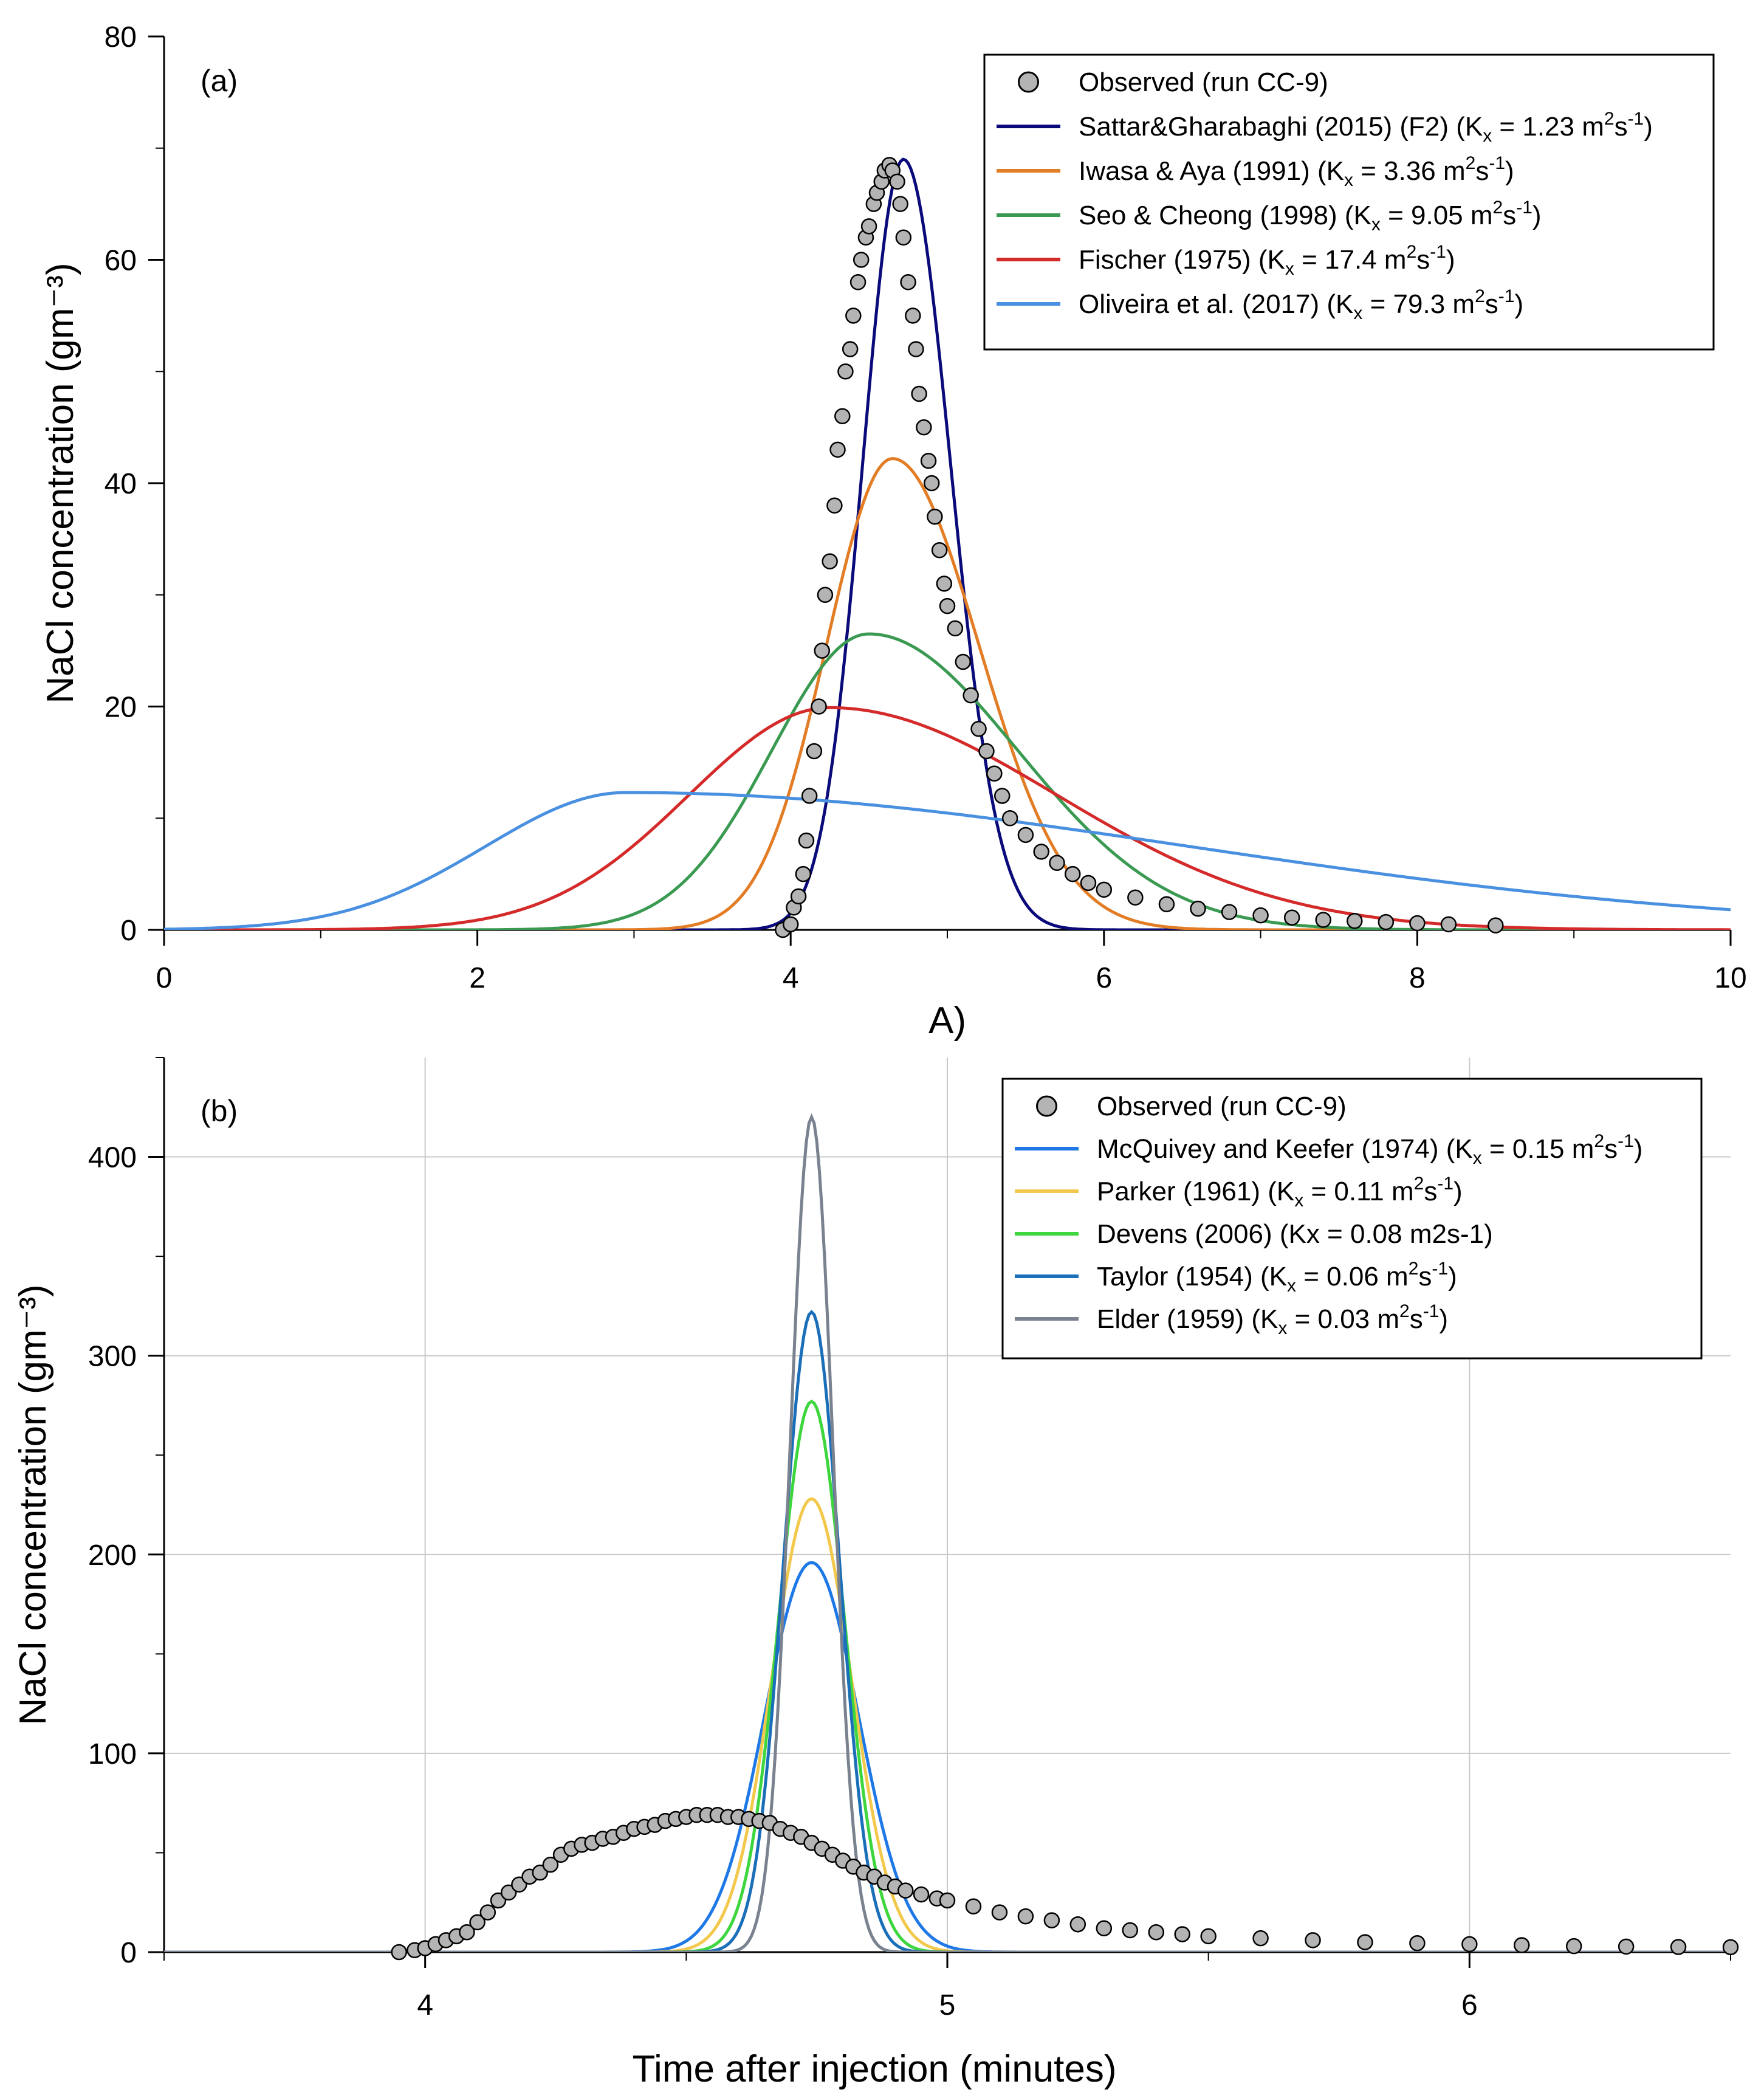  I want to click on legend-label: Oliveira et al. (2017) (Kx = 79.3 m2s-1), so click(1301, 304).